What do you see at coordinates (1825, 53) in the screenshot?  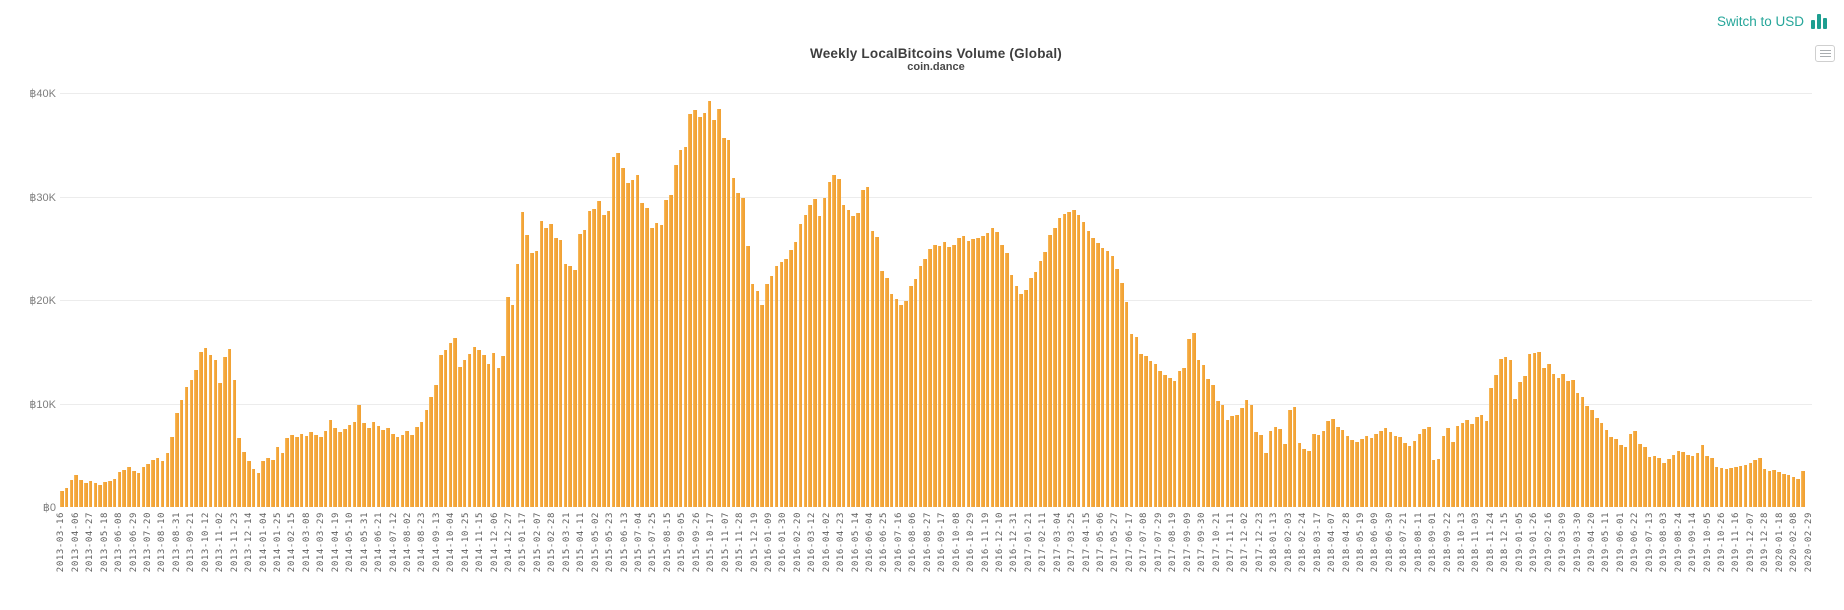 I see `chart-context-menu-button` at bounding box center [1825, 53].